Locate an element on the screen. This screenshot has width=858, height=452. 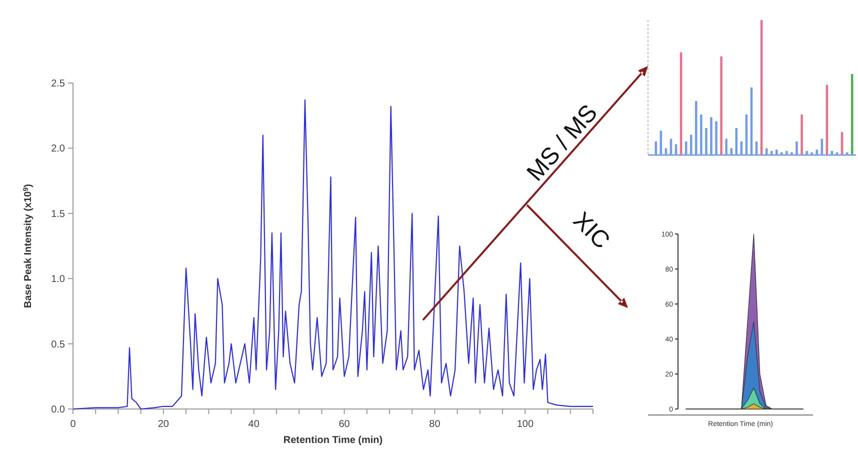
y-tick-label: 2.5 is located at coordinates (58, 84).